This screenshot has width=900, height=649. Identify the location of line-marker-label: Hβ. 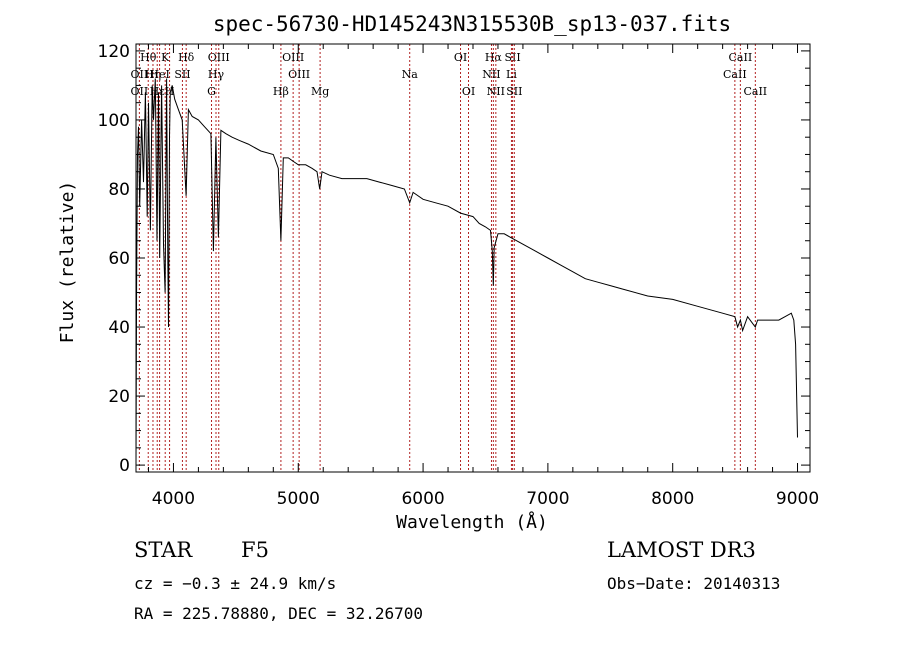
(281, 91).